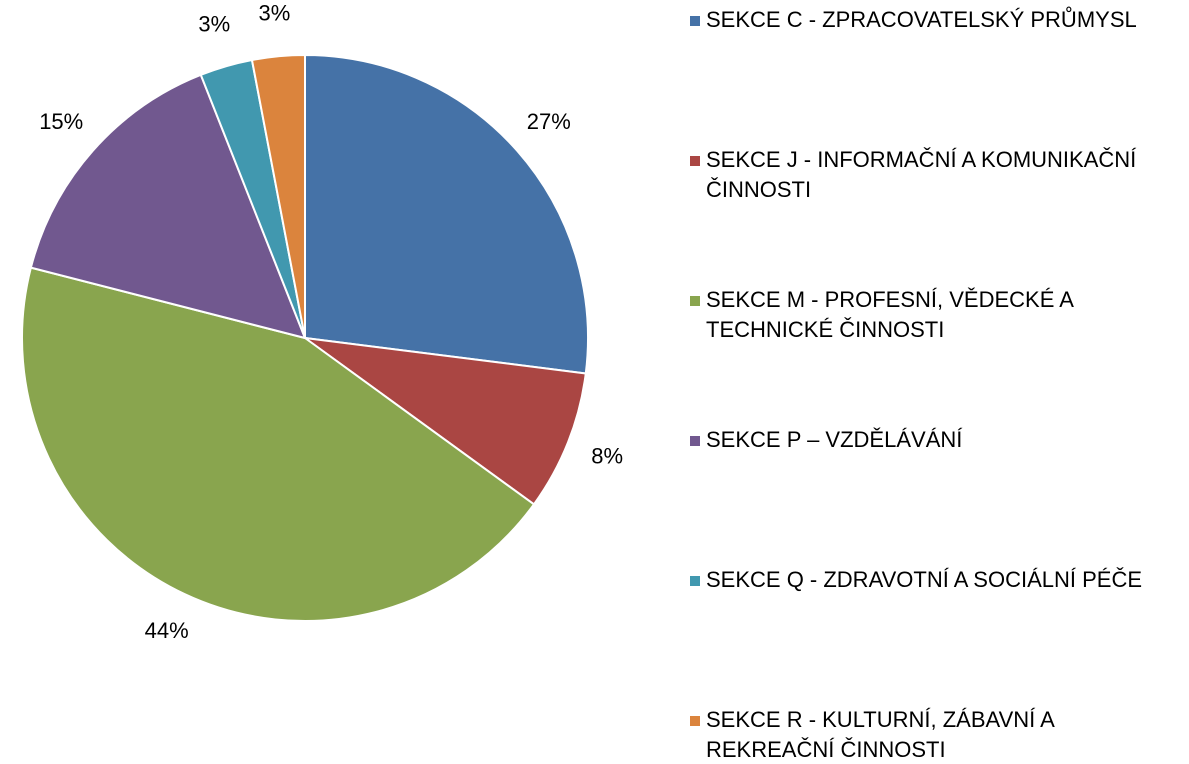 The height and width of the screenshot is (764, 1189). Describe the element at coordinates (607, 455) in the screenshot. I see `data-label: 8%` at that location.